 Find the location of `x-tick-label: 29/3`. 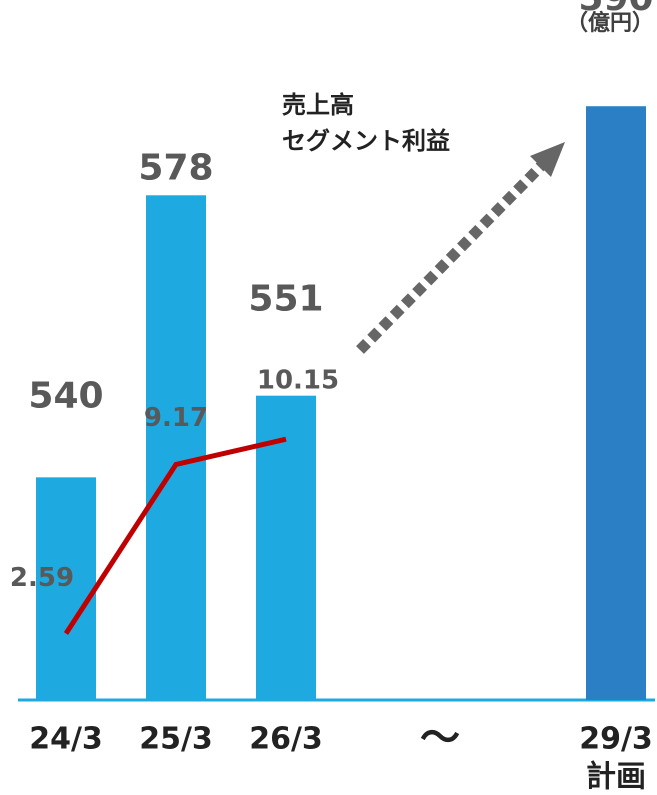

x-tick-label: 29/3 is located at coordinates (616, 739).